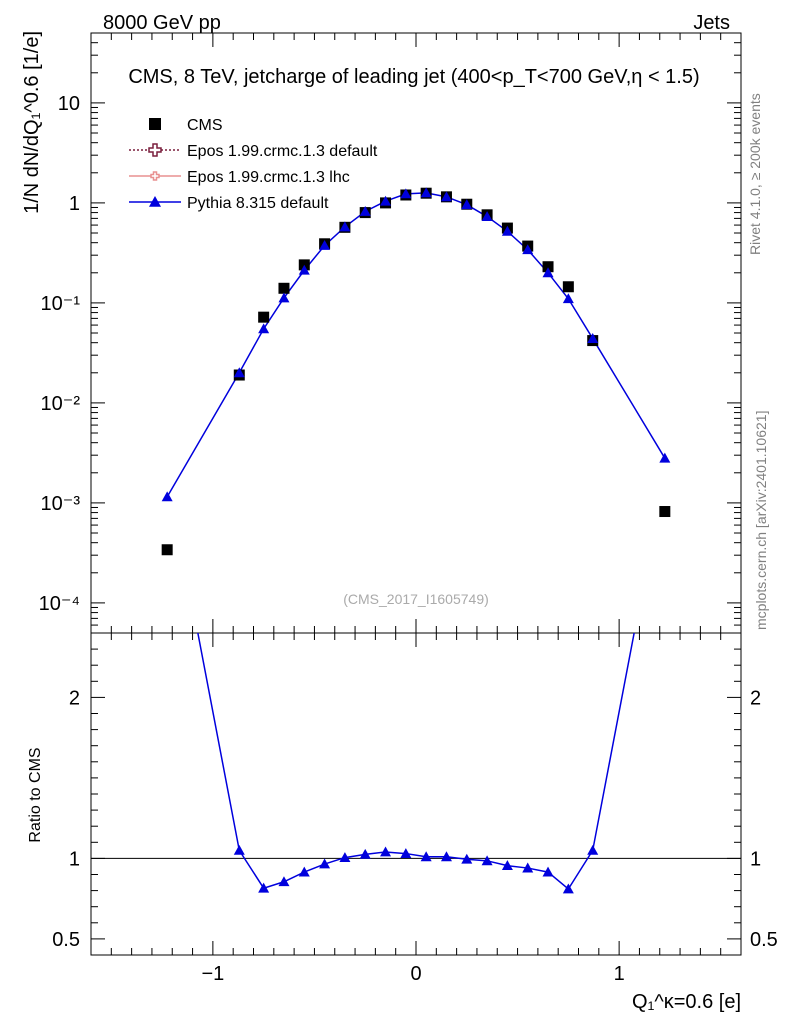  Describe the element at coordinates (74, 859) in the screenshot. I see `ratio-tick-label-left: 1` at that location.